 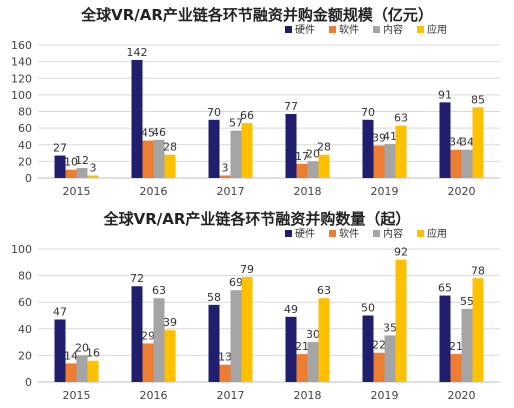 What do you see at coordinates (60, 311) in the screenshot?
I see `data-label: 47` at bounding box center [60, 311].